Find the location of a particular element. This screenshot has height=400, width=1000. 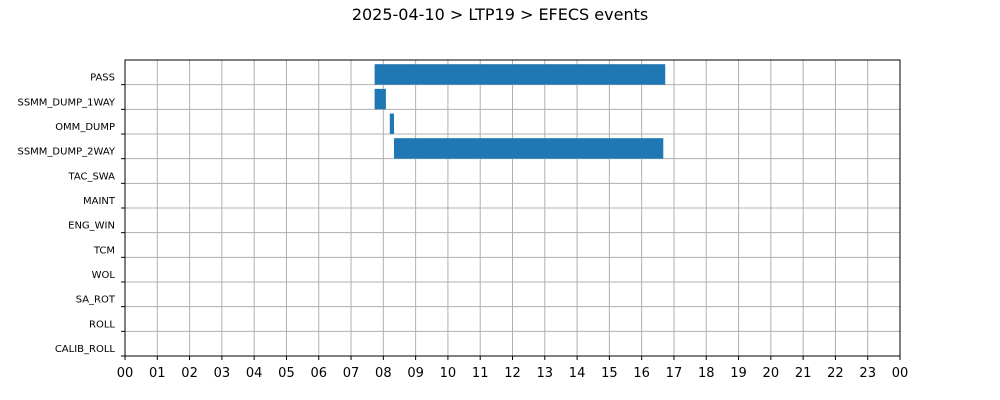

y-tick-label: OMM_DUMP is located at coordinates (85, 127).